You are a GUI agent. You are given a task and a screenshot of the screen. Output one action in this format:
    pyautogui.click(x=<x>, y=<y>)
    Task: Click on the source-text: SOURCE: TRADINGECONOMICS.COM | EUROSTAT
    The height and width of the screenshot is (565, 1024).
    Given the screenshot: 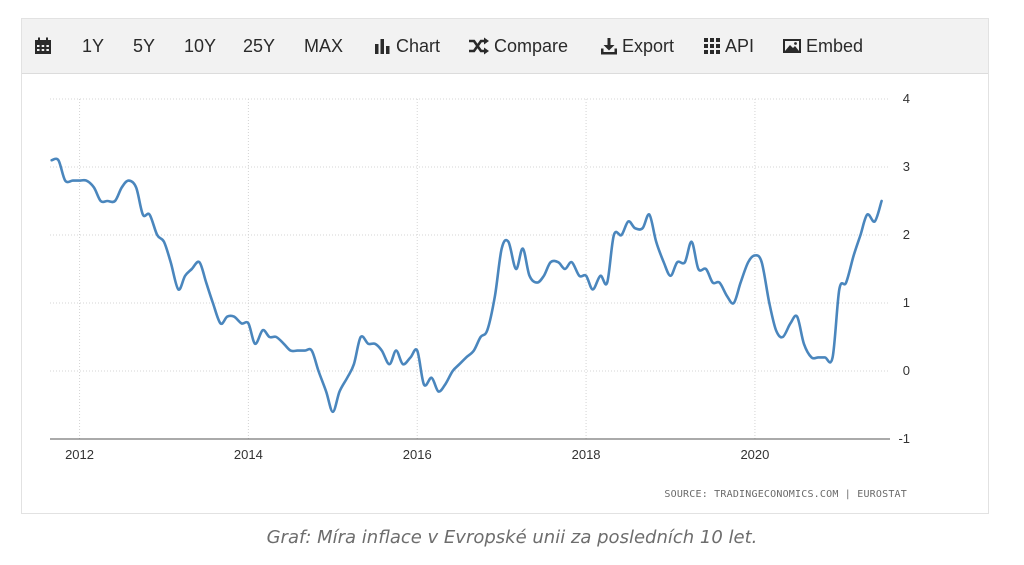 What is the action you would take?
    pyautogui.click(x=785, y=494)
    